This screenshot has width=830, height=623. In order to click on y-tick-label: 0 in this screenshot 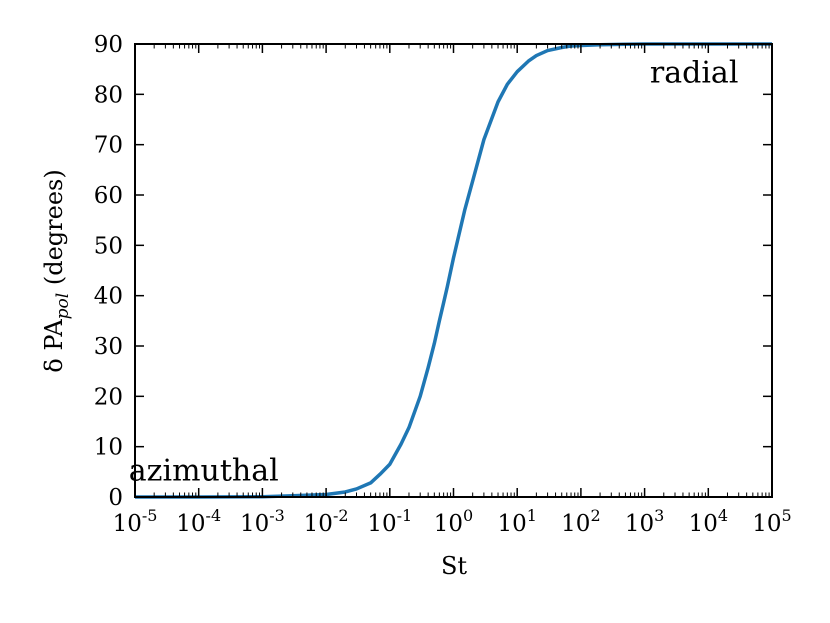, I will do `click(115, 498)`.